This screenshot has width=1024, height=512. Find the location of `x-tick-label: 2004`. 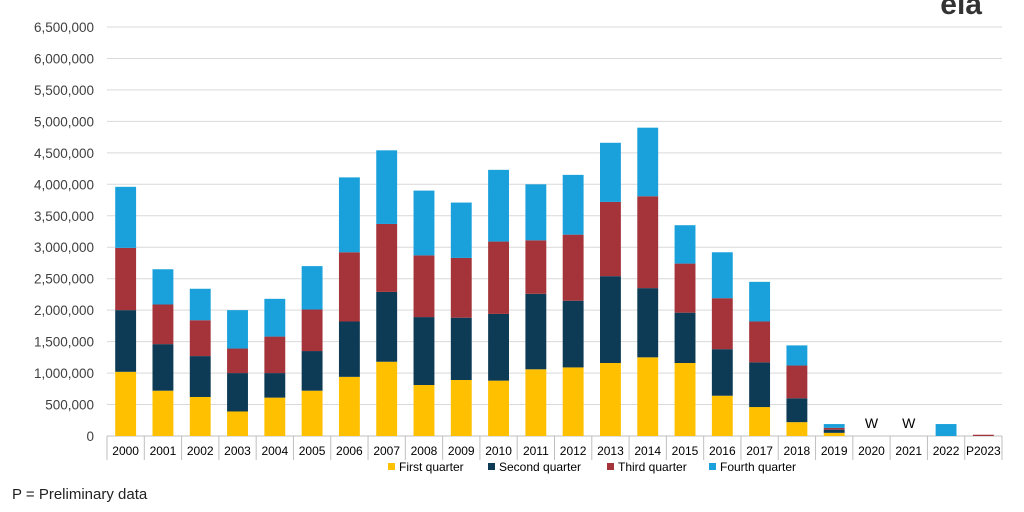

x-tick-label: 2004 is located at coordinates (274, 451).